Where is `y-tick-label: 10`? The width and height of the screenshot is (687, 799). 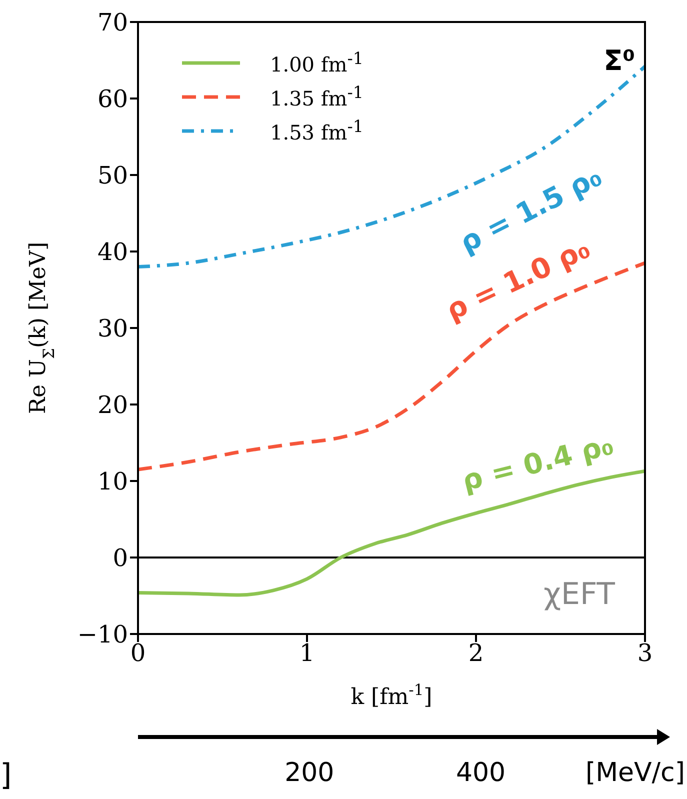 y-tick-label: 10 is located at coordinates (112, 482).